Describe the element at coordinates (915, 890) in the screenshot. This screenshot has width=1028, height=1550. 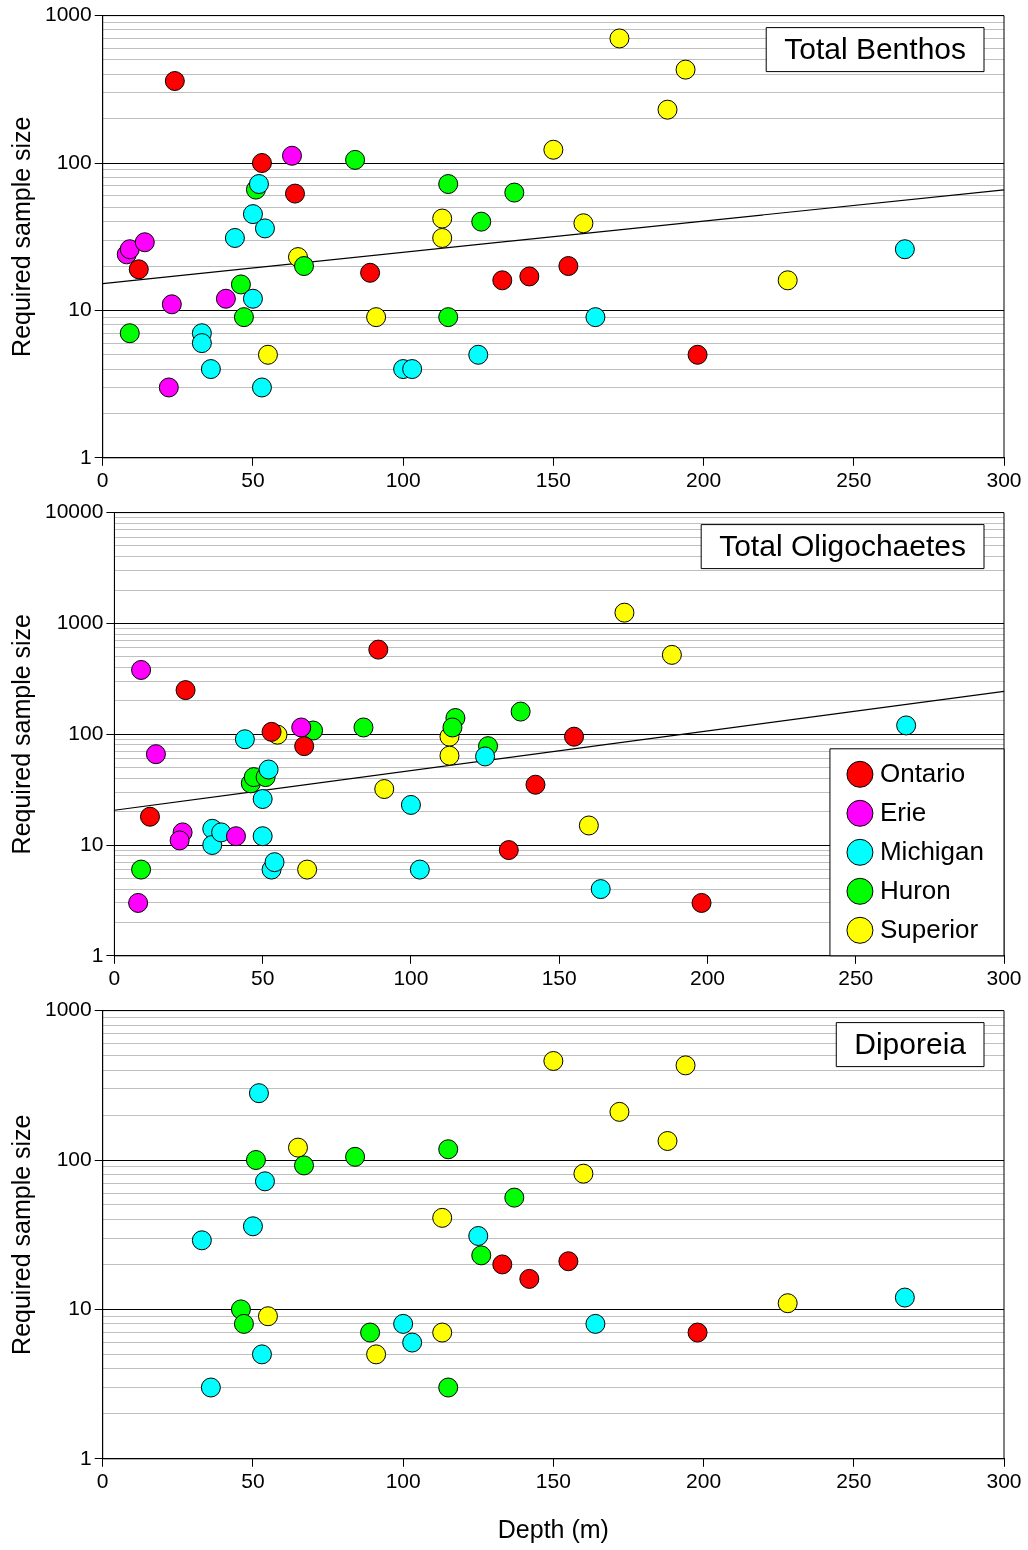
I see `legend-label: Huron` at that location.